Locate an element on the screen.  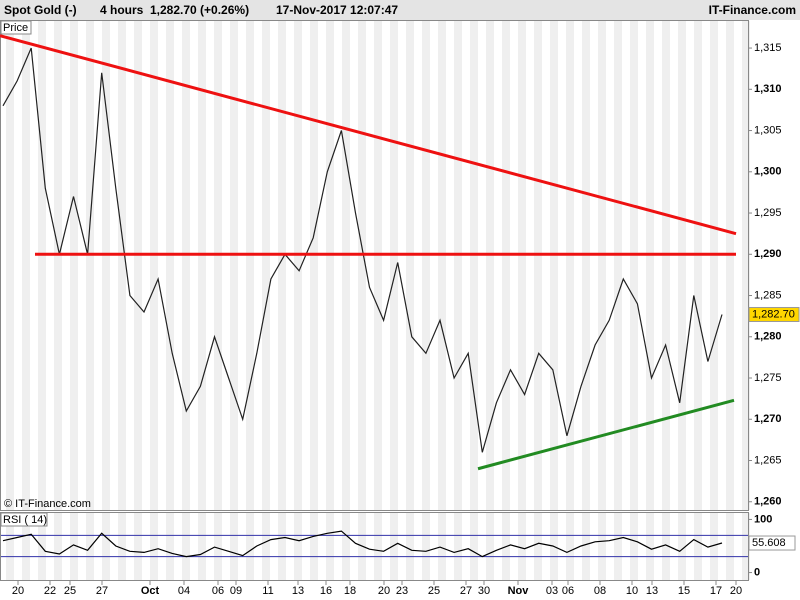
y-tick-label: 0 is located at coordinates (757, 572).